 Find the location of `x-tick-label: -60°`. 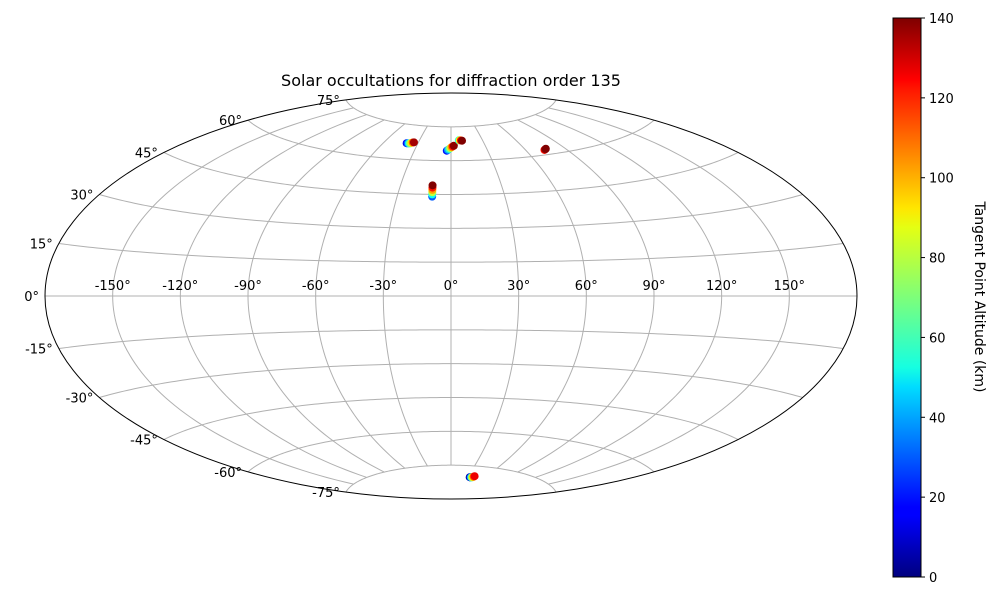

x-tick-label: -60° is located at coordinates (316, 286).